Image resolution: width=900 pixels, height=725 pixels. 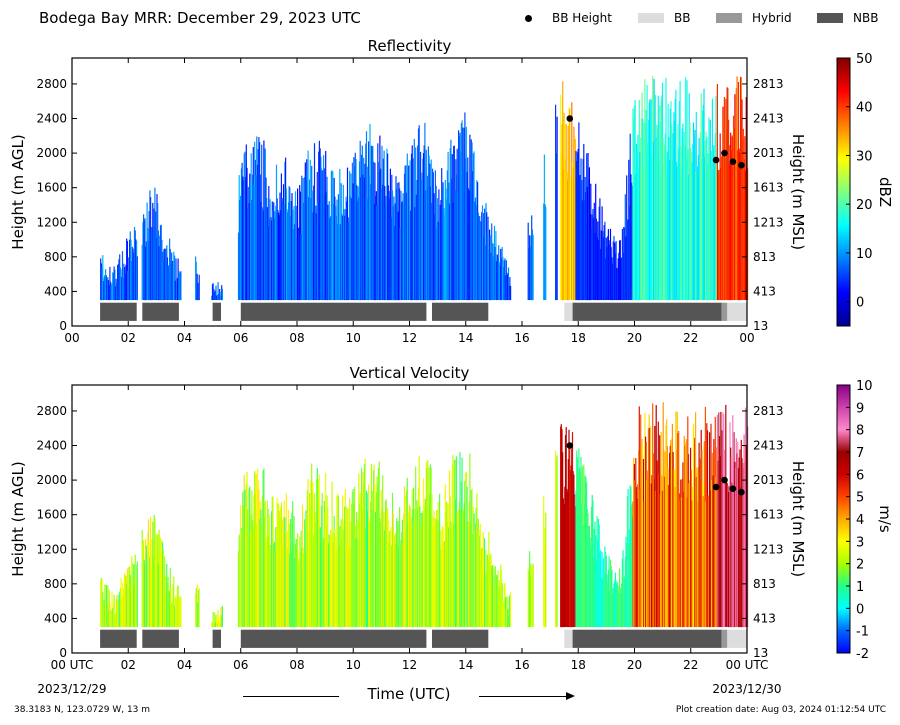 What do you see at coordinates (634, 665) in the screenshot?
I see `x-tick-label: 20` at bounding box center [634, 665].